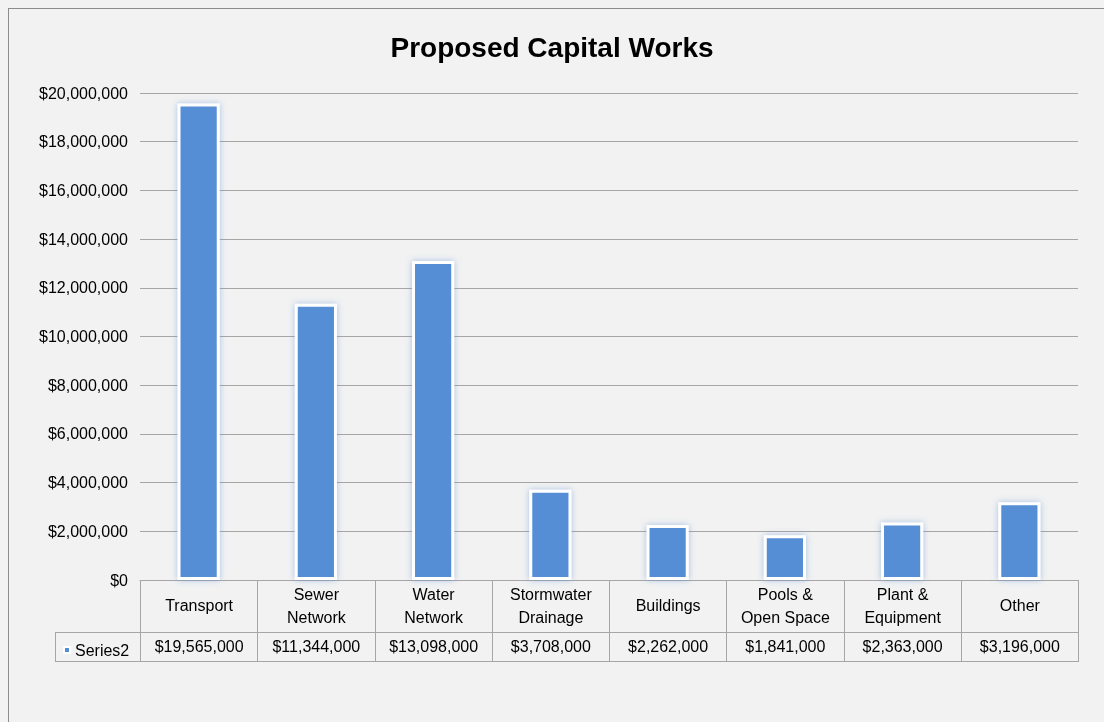  Describe the element at coordinates (88, 483) in the screenshot. I see `y-tick-label: $4,000,000` at that location.